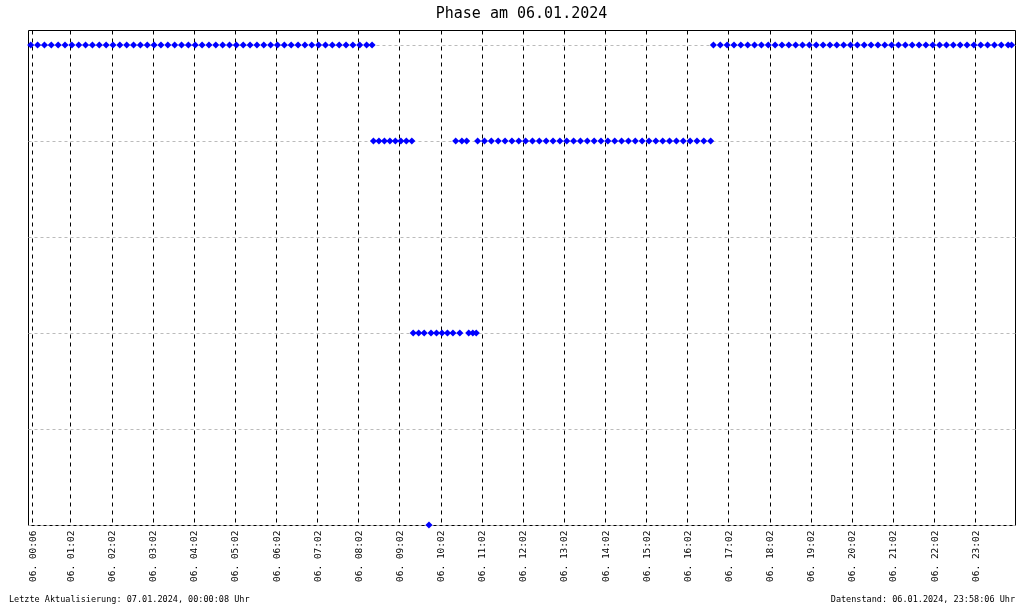  I want to click on x-tick-label: 06. 21:02, so click(893, 556).